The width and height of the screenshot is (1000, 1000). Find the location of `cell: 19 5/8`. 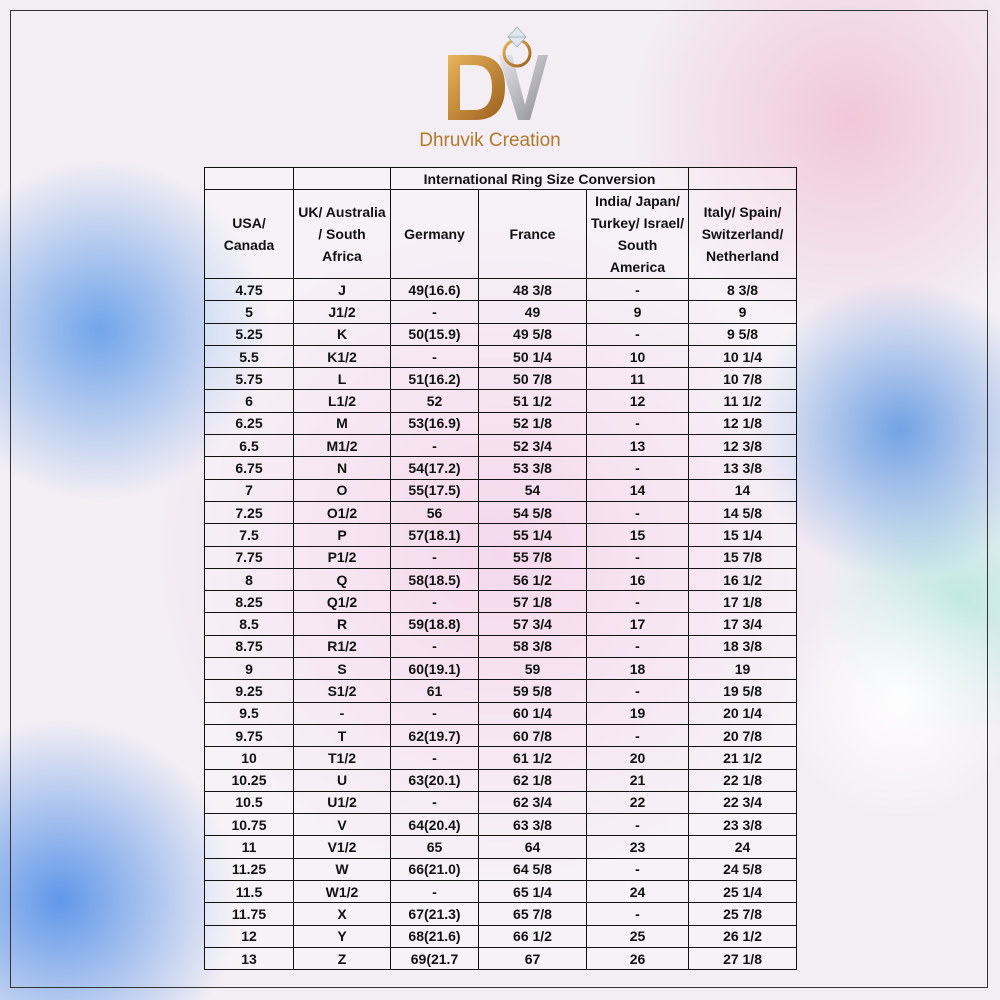

cell: 19 5/8 is located at coordinates (743, 691).